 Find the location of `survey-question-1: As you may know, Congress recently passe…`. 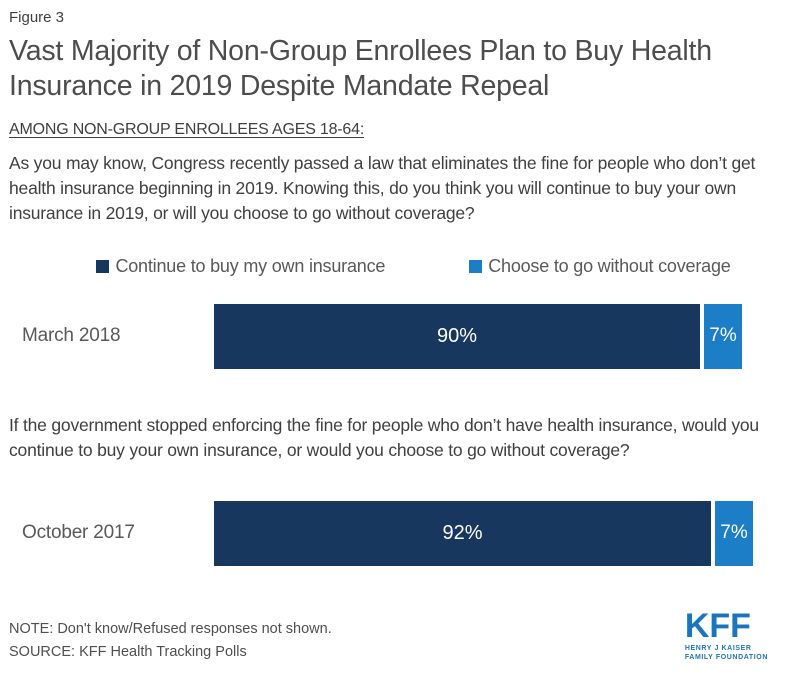

survey-question-1: As you may know, Congress recently passe… is located at coordinates (382, 187).